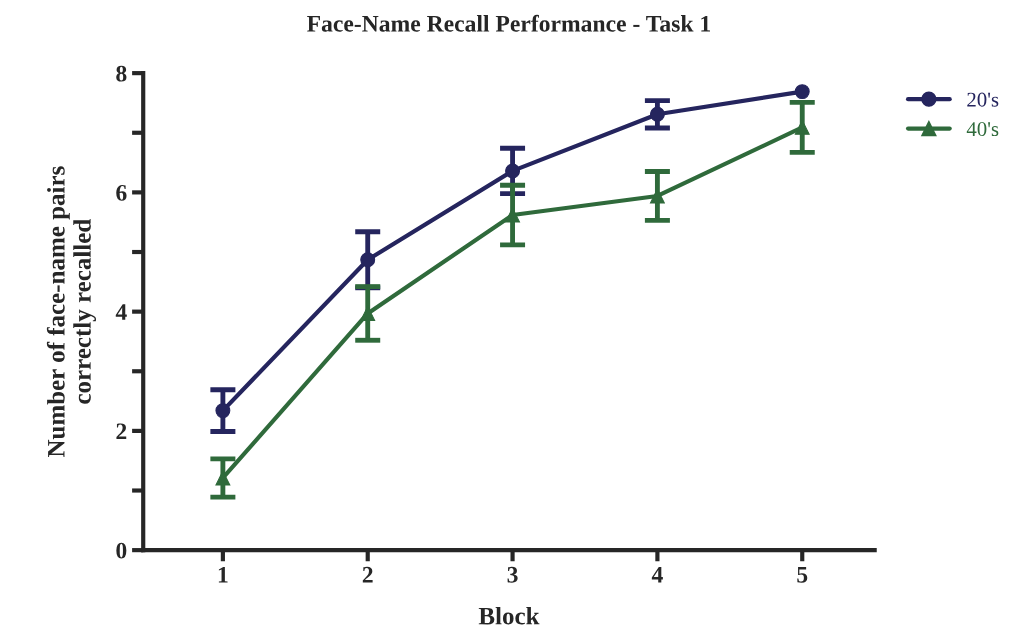 This screenshot has height=636, width=1023. Describe the element at coordinates (509, 23) in the screenshot. I see `chart-title: Face-Name Recall Performance - Task 1` at that location.